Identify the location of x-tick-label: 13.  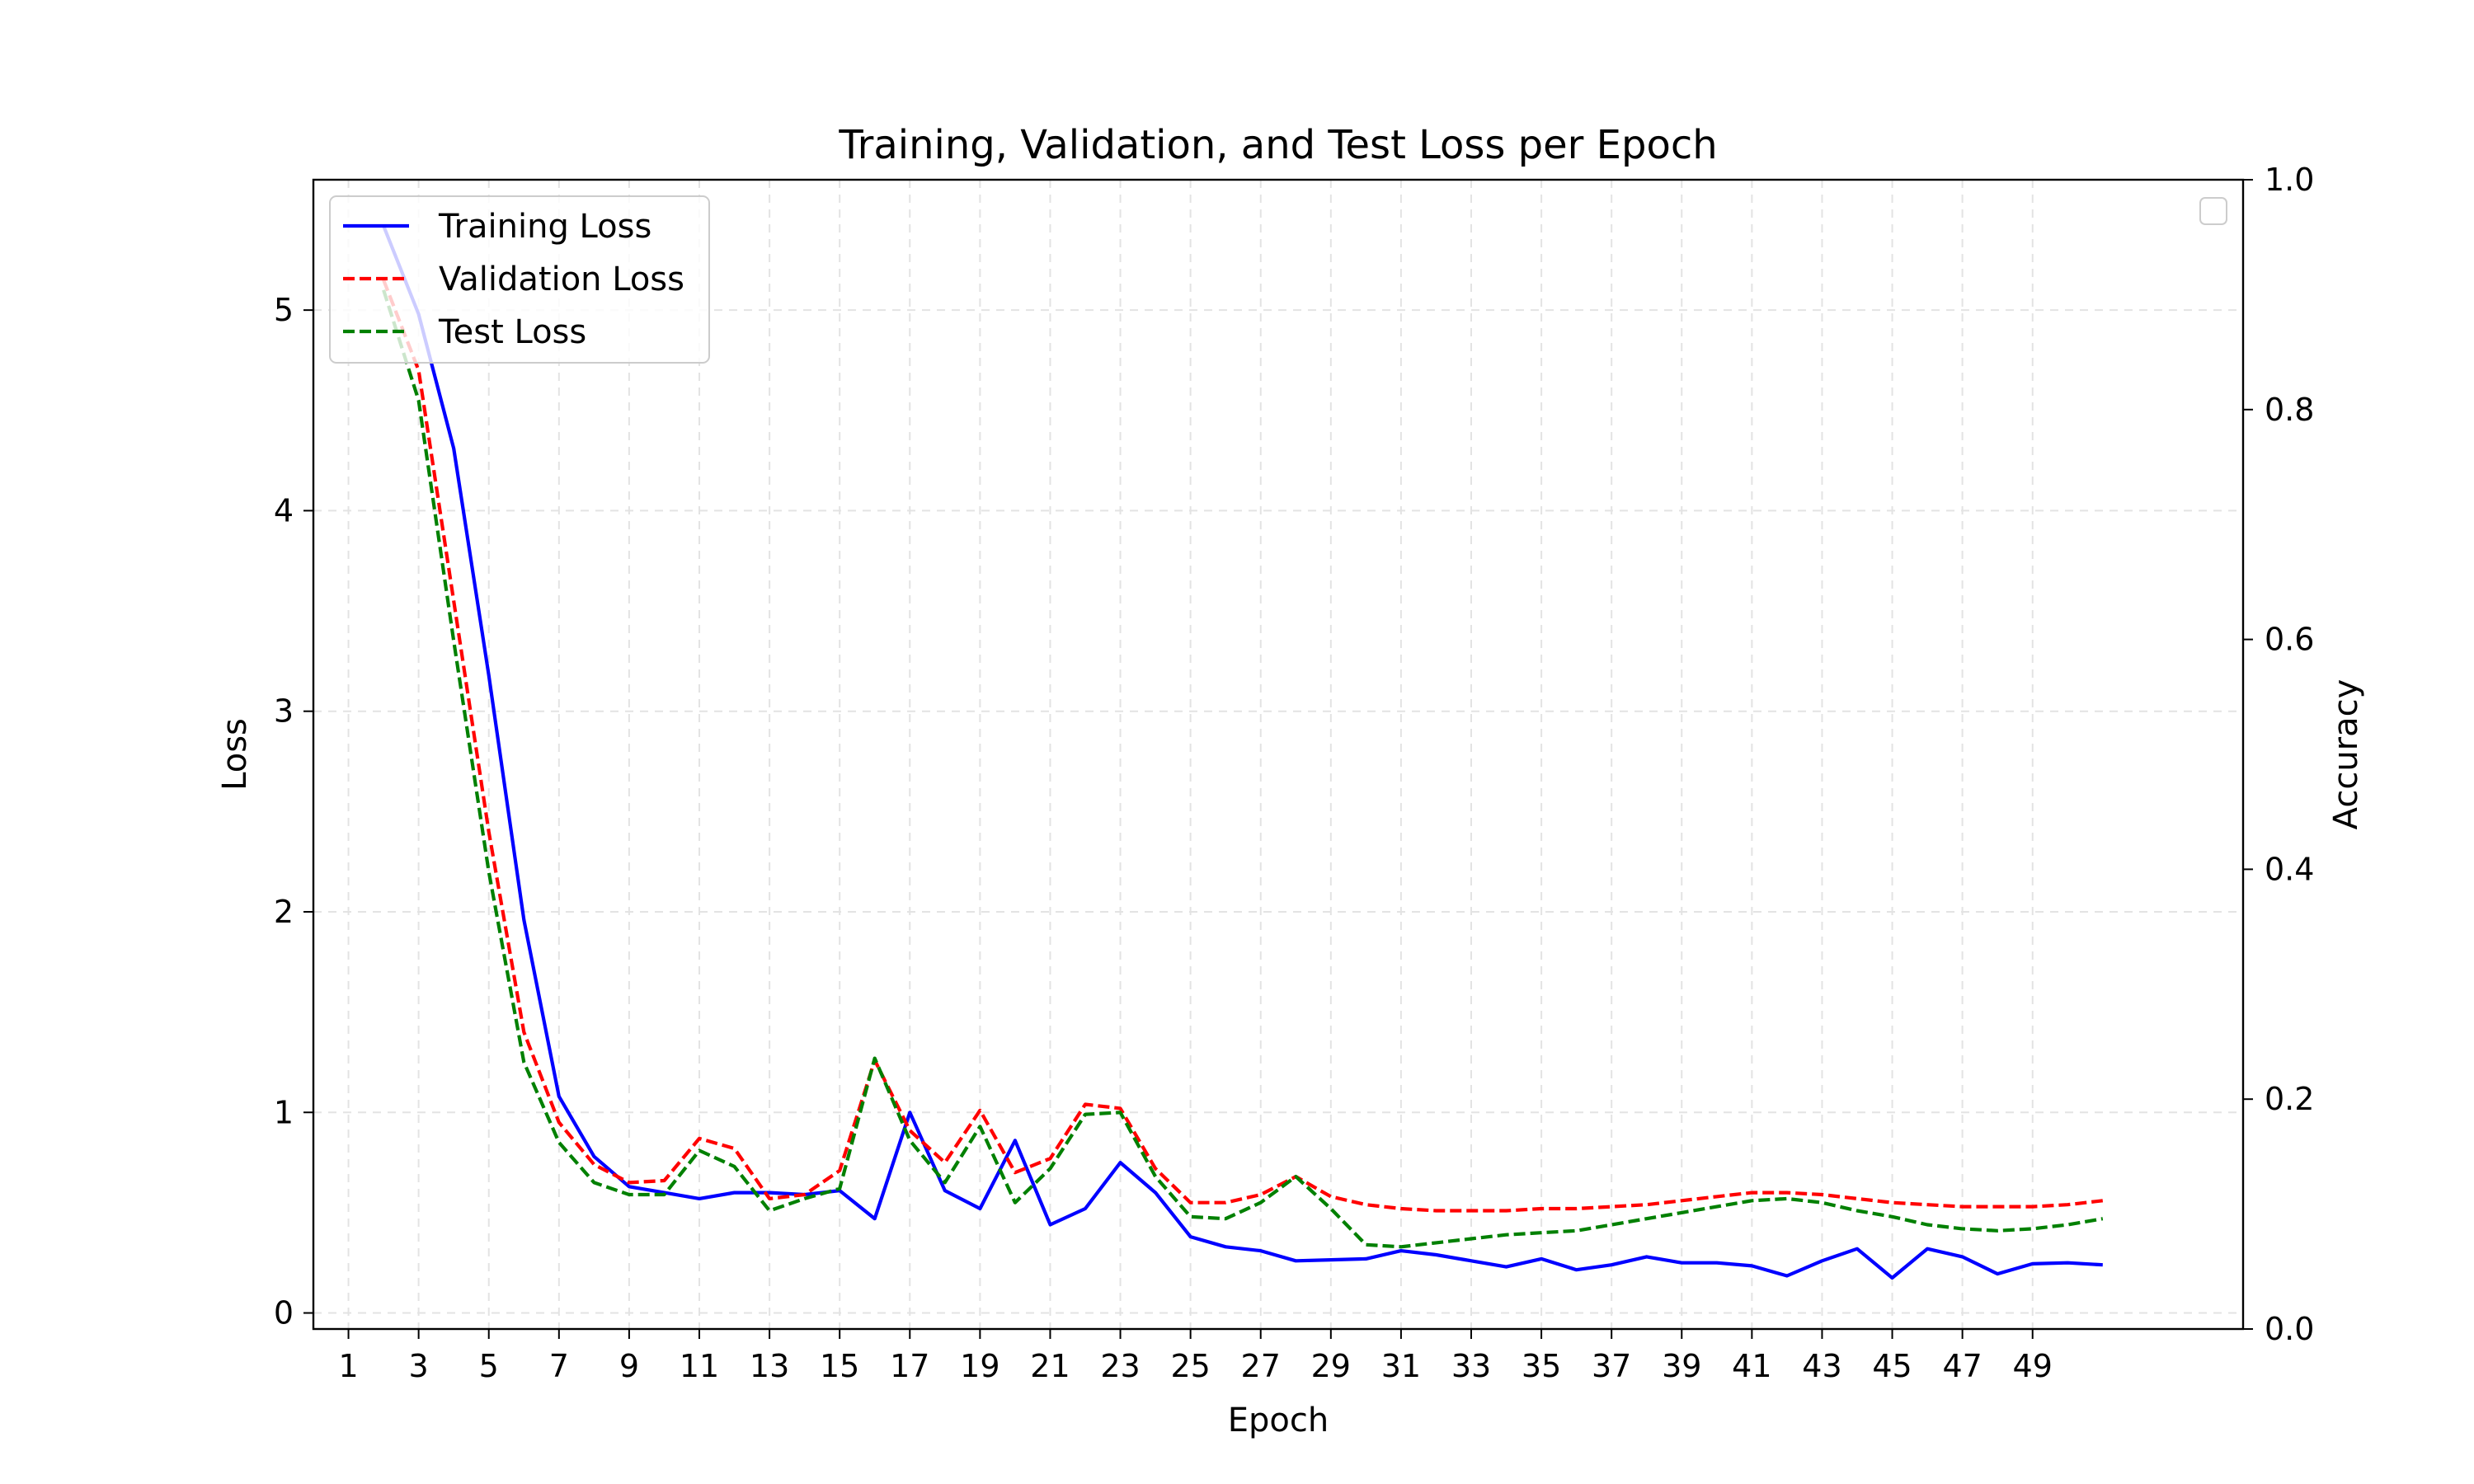
(769, 1366).